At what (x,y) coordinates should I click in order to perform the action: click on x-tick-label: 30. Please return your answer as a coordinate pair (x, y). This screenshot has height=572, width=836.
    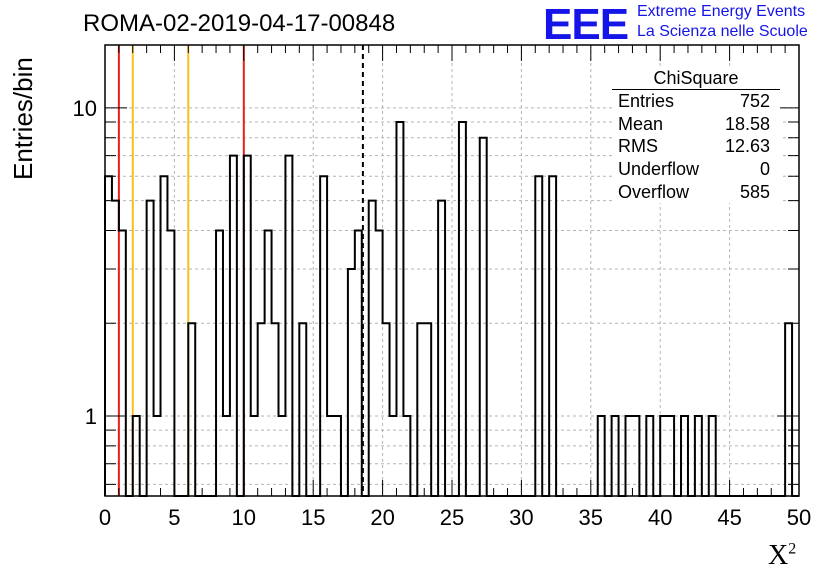
    Looking at the image, I should click on (521, 517).